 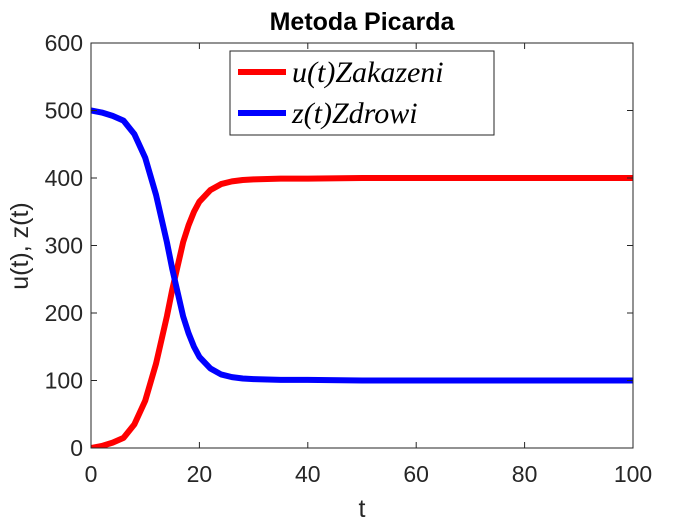 What do you see at coordinates (525, 474) in the screenshot?
I see `x-tick-label: 80` at bounding box center [525, 474].